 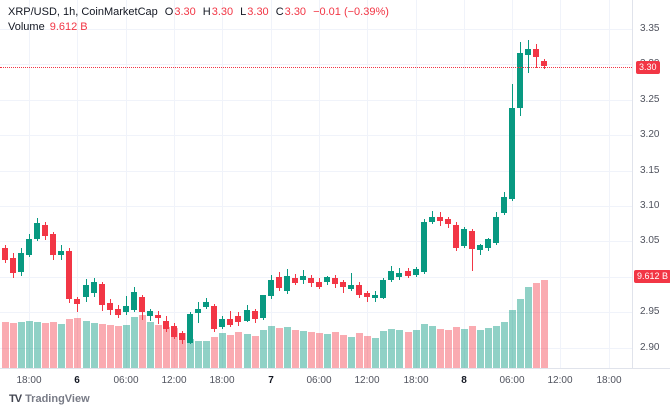 I want to click on symbol-title: XRP/USD, 1h, CoinMarketCap, so click(x=83, y=12).